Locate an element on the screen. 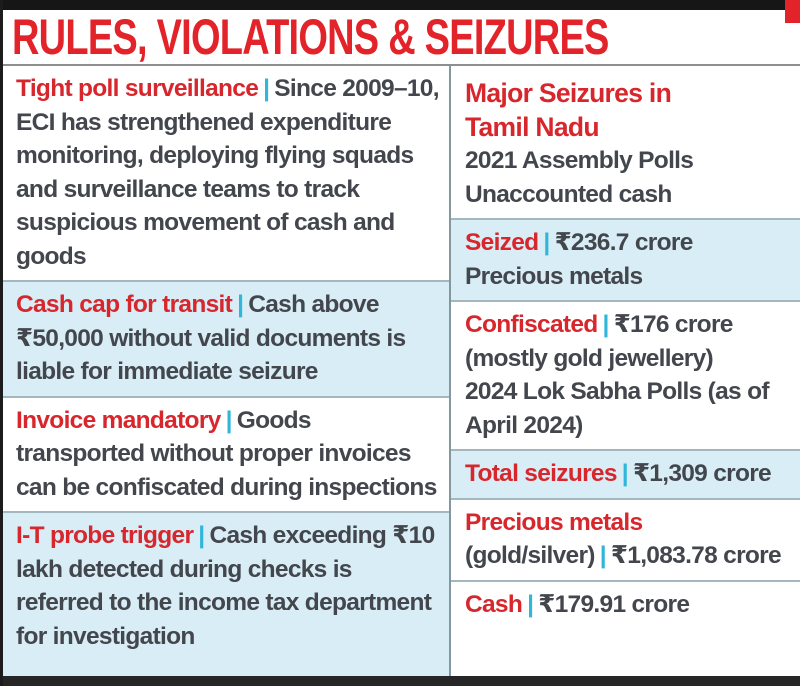 The width and height of the screenshot is (800, 686). title-bar: RULES, VIOLATIONS & SEIZURES is located at coordinates (401, 38).